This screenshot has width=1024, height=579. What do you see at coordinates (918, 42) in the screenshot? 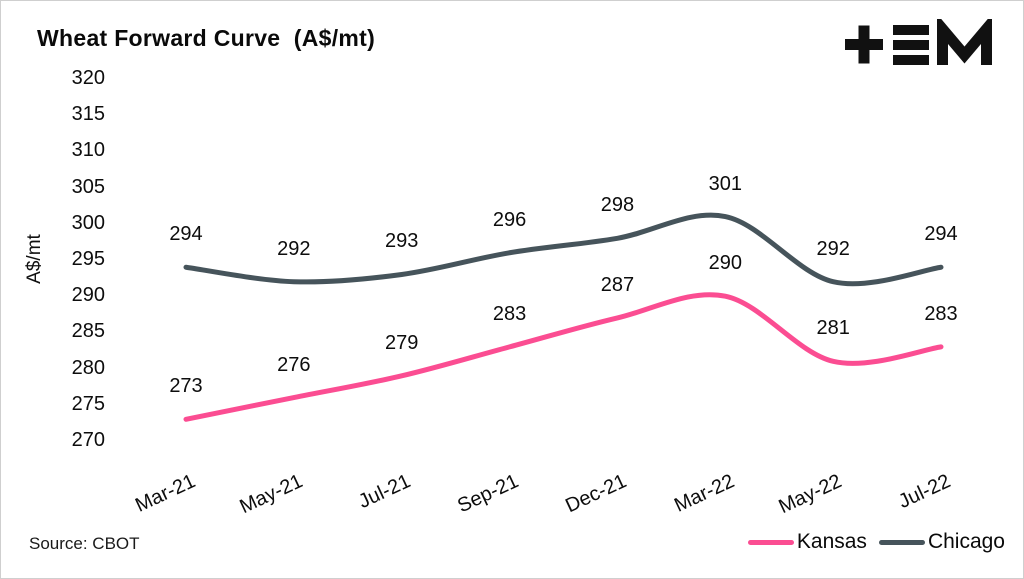
I see `tem-logo-graphic` at bounding box center [918, 42].